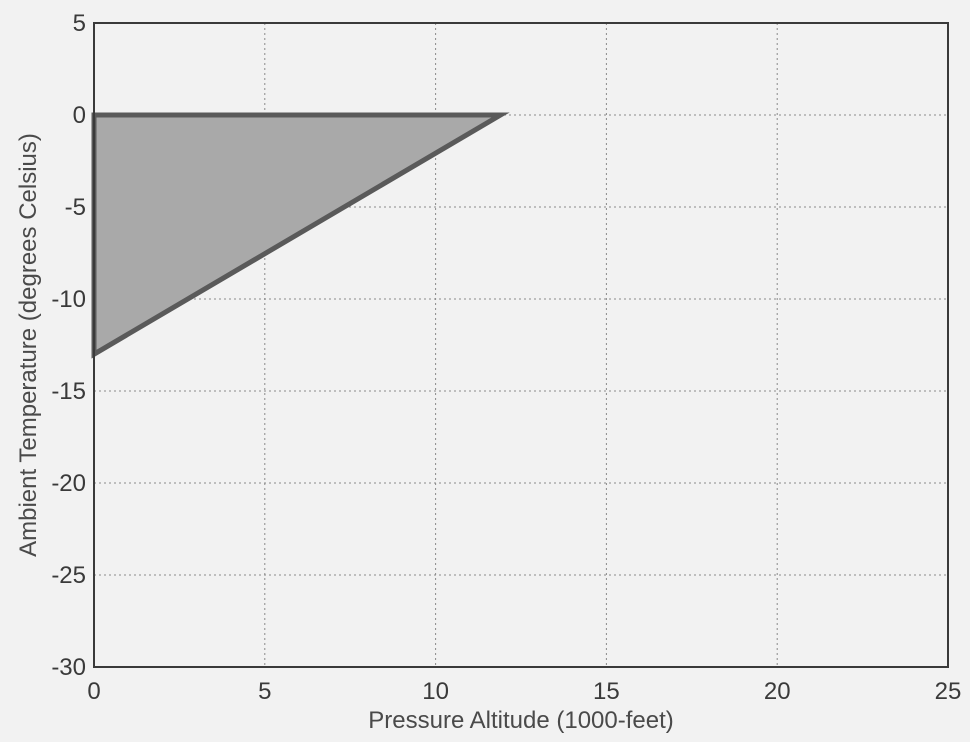 The height and width of the screenshot is (742, 970). What do you see at coordinates (777, 691) in the screenshot?
I see `x-tick-label-20: 20` at bounding box center [777, 691].